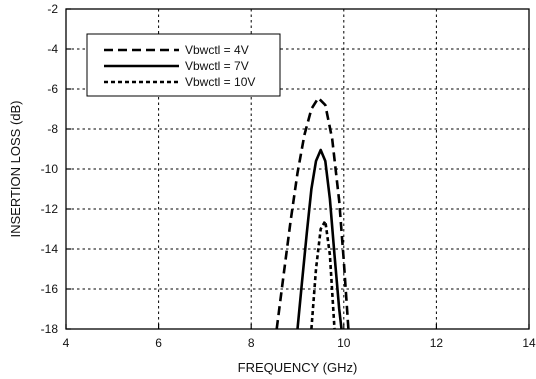  What do you see at coordinates (158, 343) in the screenshot?
I see `x-tick-label: 6` at bounding box center [158, 343].